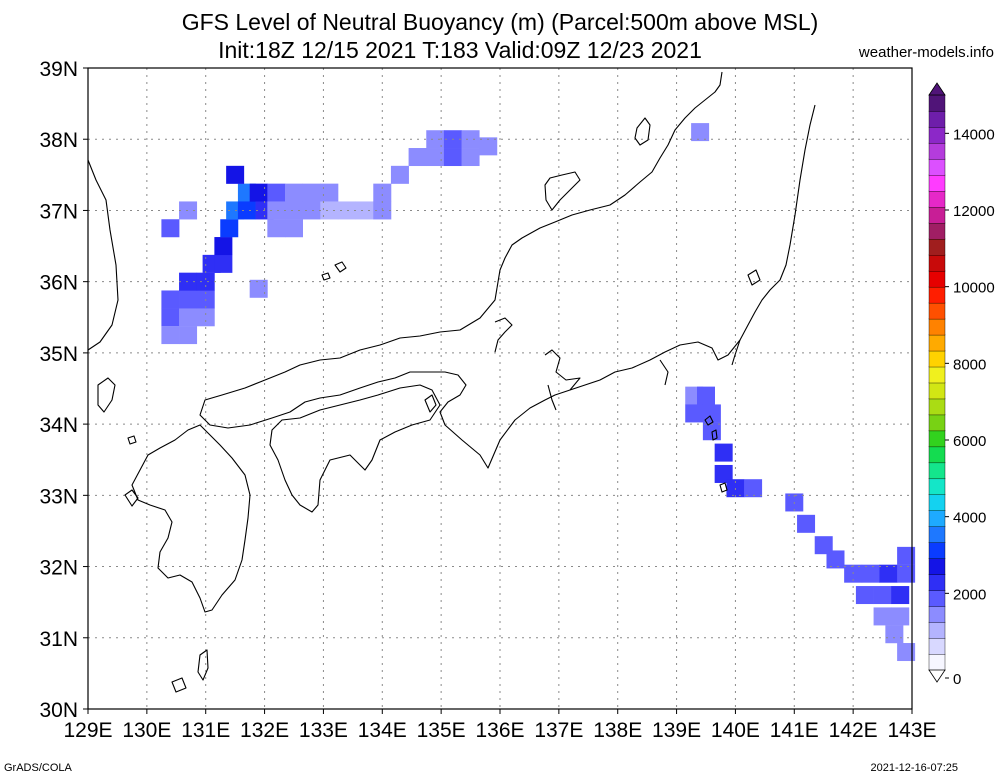  What do you see at coordinates (562, 370) in the screenshot?
I see `coast-kii` at bounding box center [562, 370].